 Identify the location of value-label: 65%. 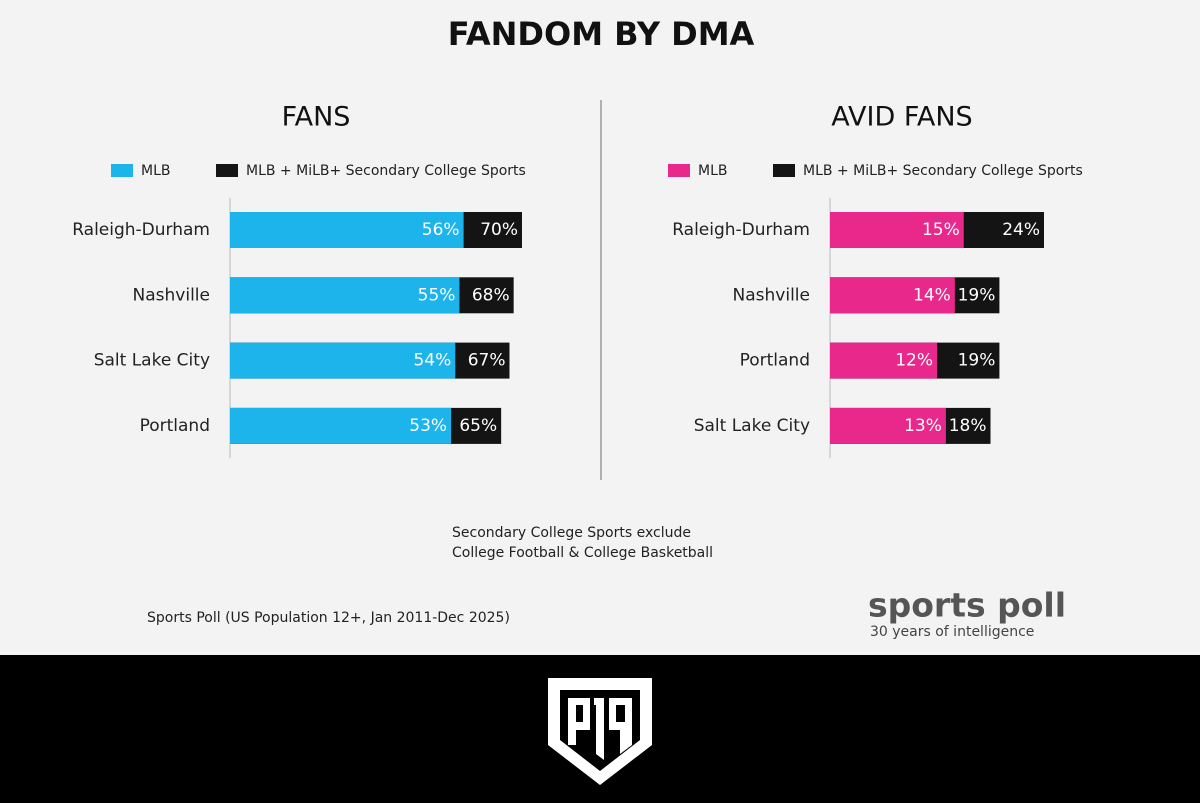
(478, 426).